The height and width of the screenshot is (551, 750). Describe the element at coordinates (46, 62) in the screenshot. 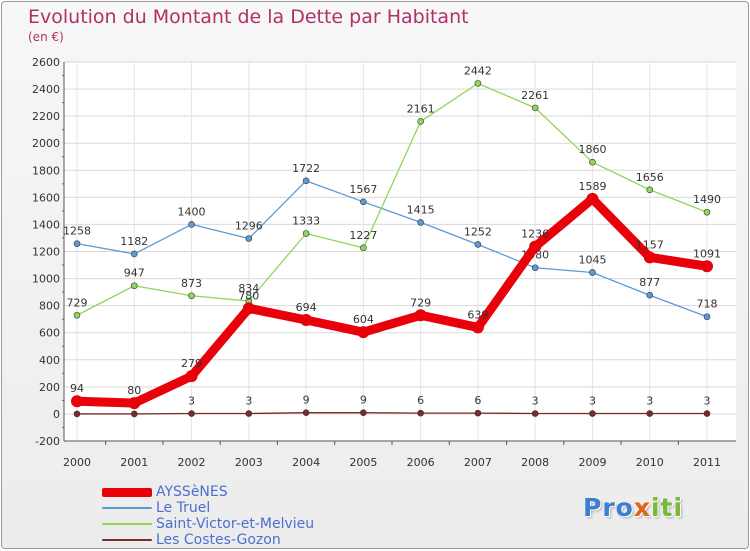

I see `y-tick-label: 2600` at that location.